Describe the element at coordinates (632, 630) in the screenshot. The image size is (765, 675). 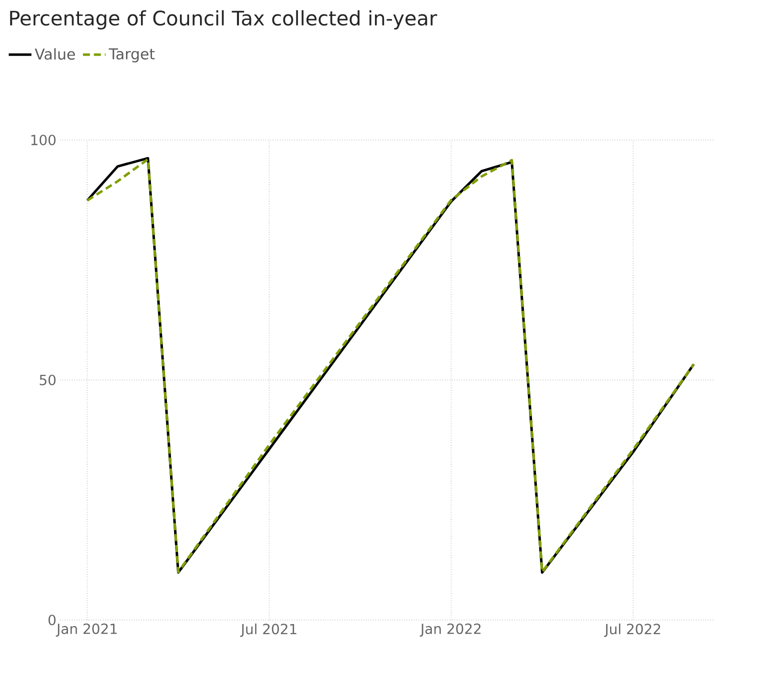
I see `x-tick-label: Jul 2022` at that location.